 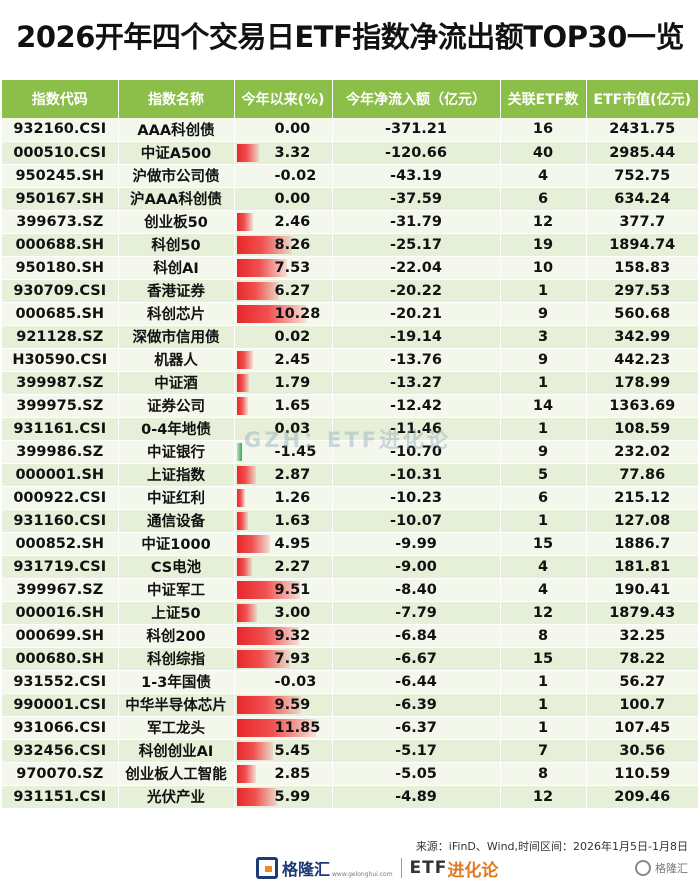 I want to click on cell-ytd-return: 8.26, so click(x=283, y=245).